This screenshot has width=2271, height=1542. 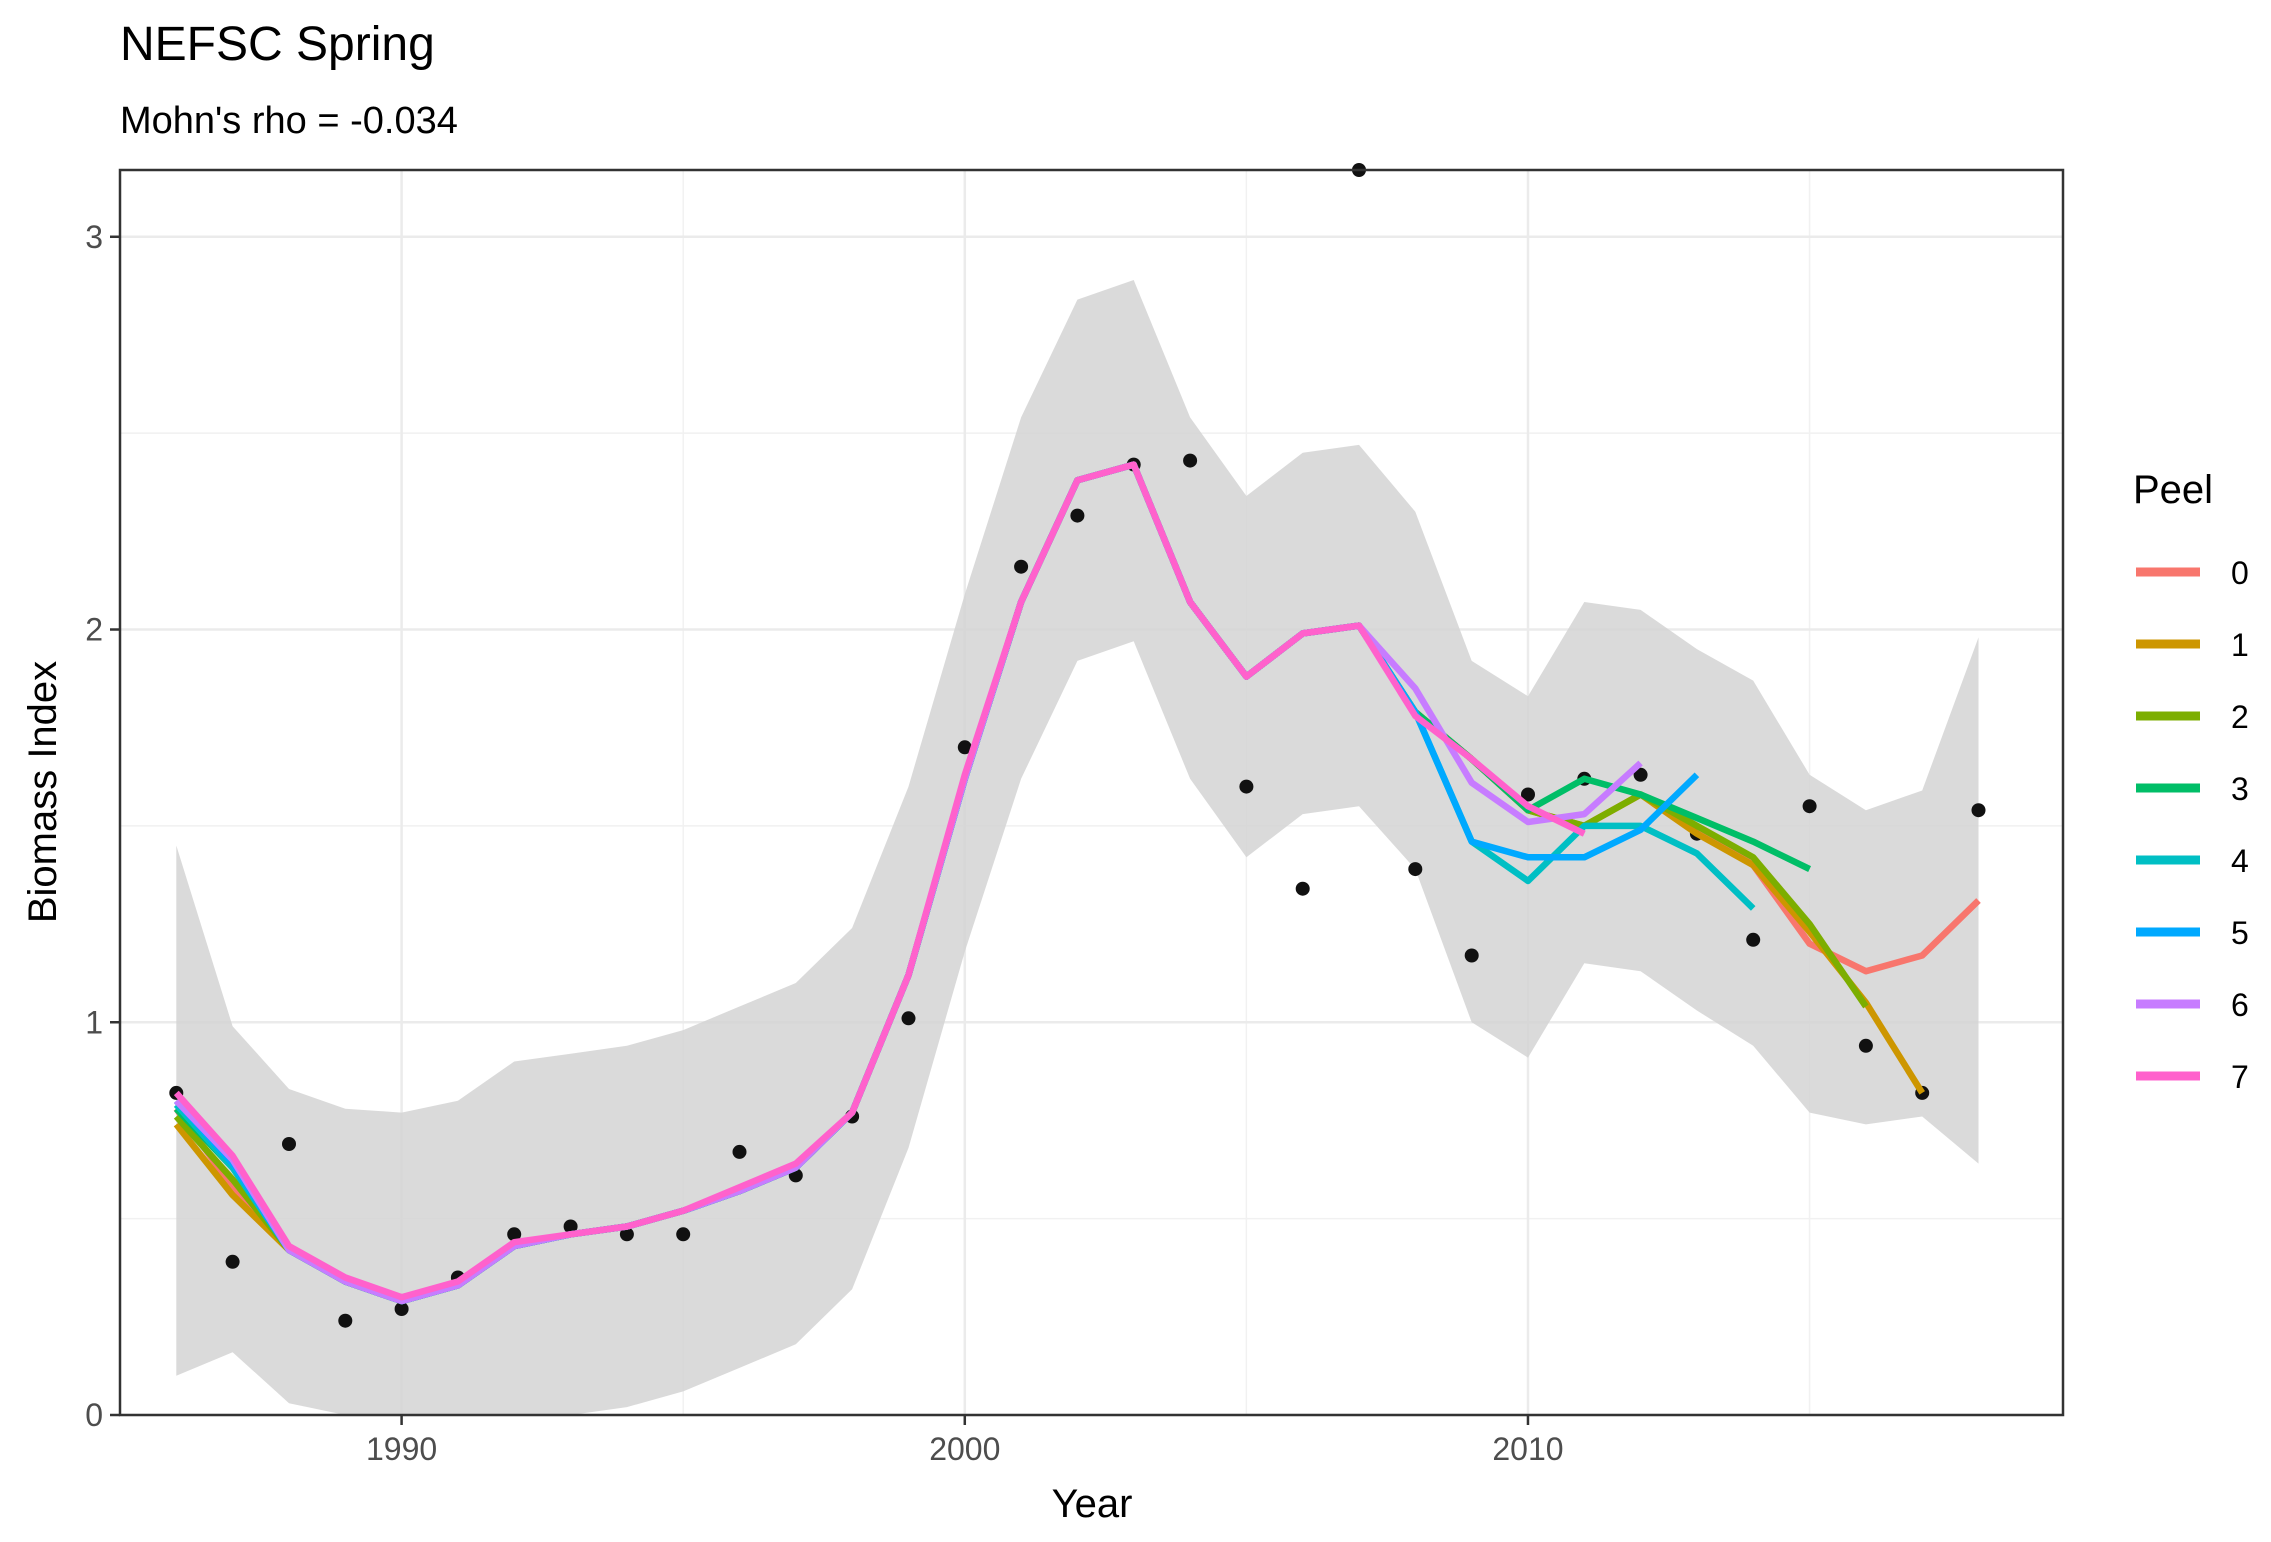 I want to click on legend-label-2: 2, so click(x=2240, y=717).